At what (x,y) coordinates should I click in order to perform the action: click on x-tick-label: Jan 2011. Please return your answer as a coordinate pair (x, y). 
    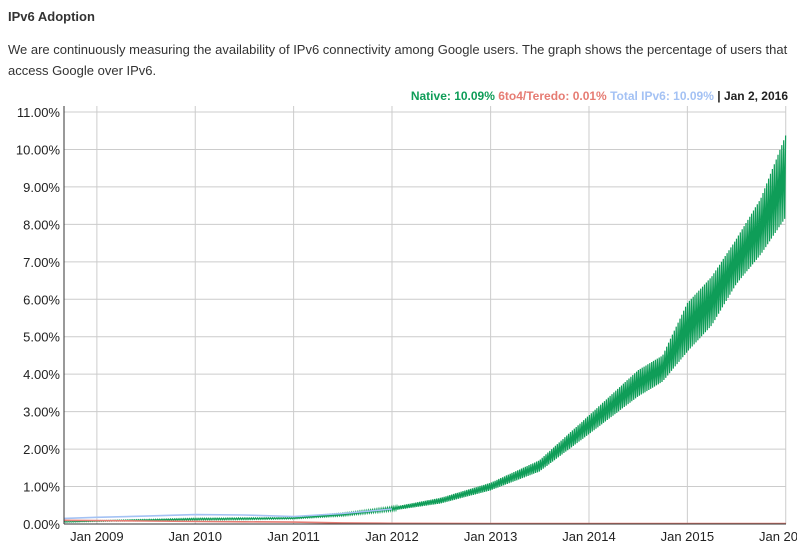
    Looking at the image, I should click on (293, 536).